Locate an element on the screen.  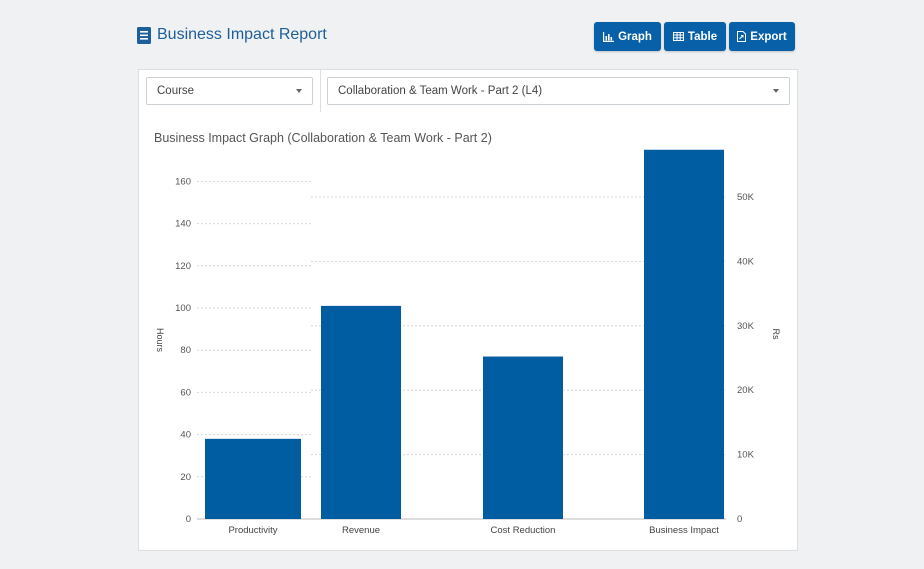
left-tick-label: 160 is located at coordinates (183, 181).